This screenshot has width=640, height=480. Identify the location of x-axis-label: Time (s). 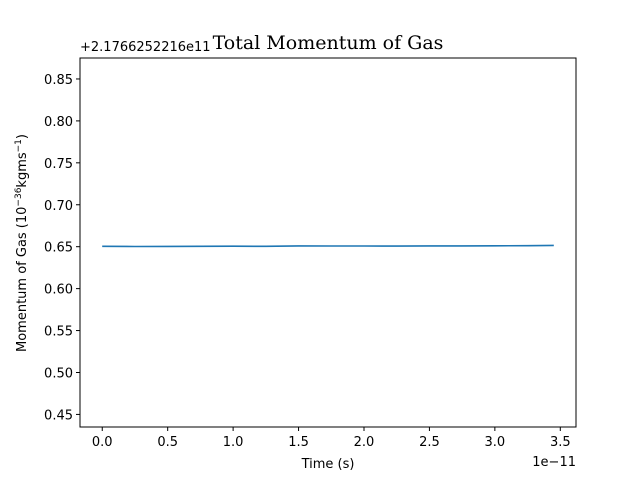
(328, 464).